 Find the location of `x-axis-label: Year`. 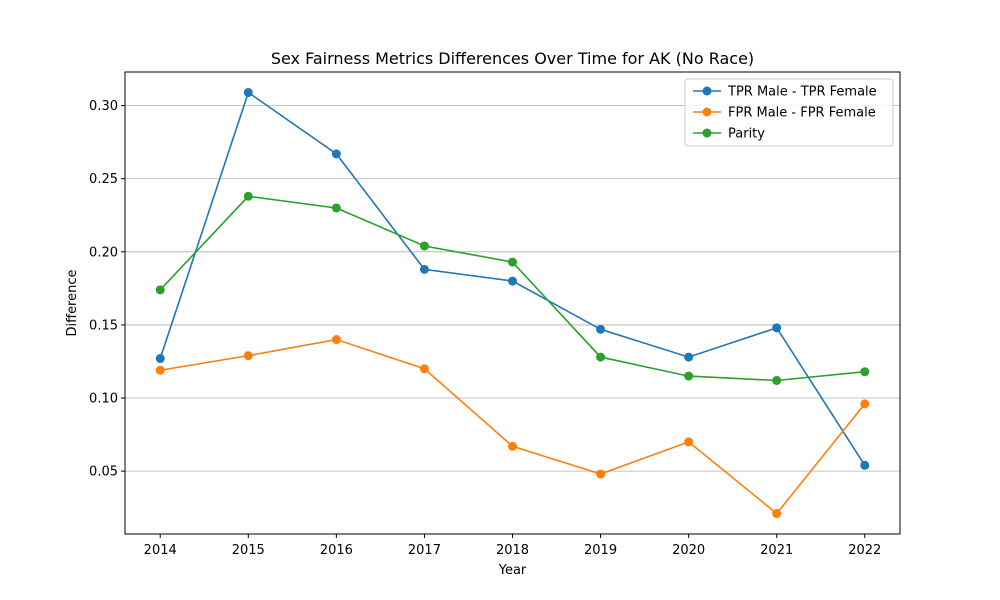

x-axis-label: Year is located at coordinates (512, 570).